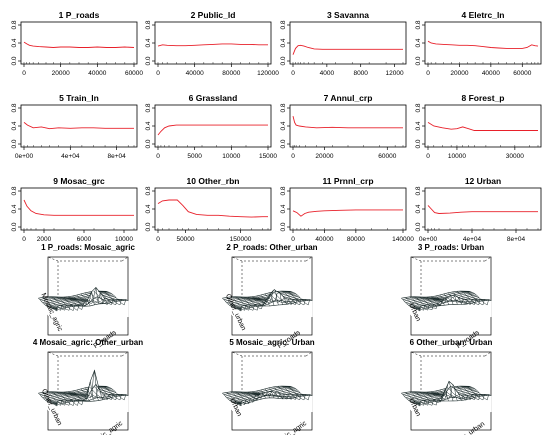  I want to click on panel-title: 9 Mosac_grc, so click(79, 181).